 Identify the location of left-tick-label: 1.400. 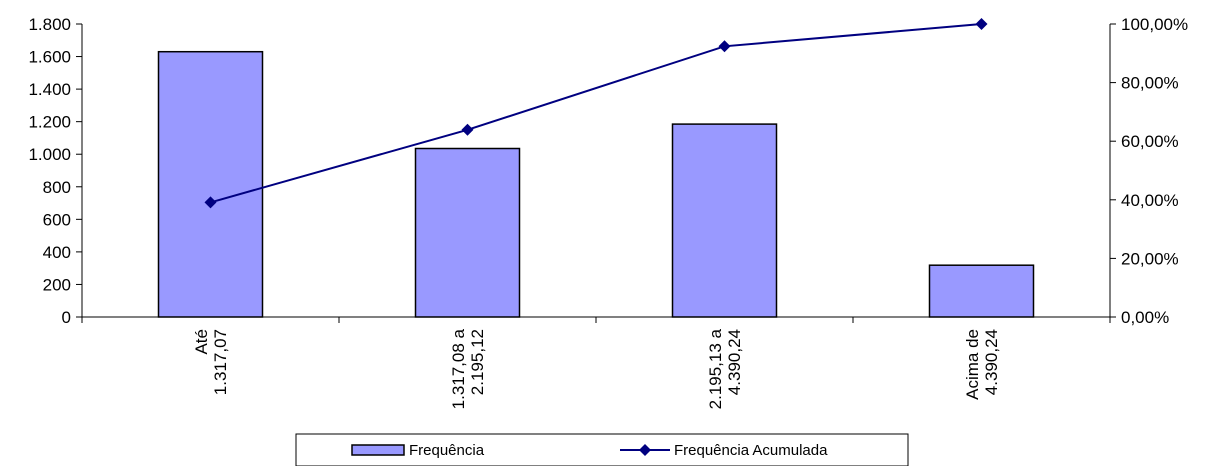
(49, 89).